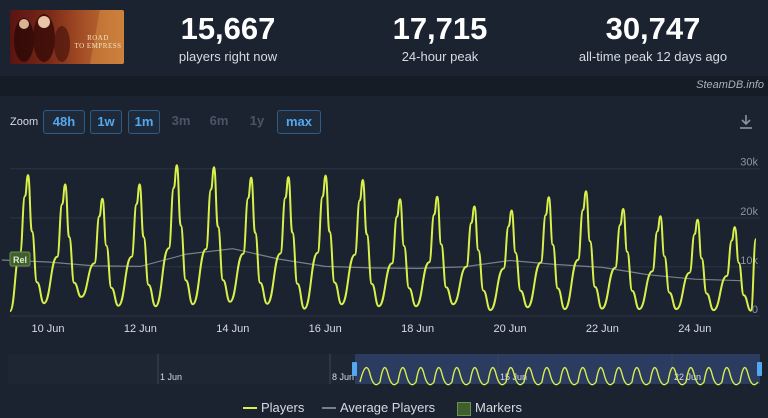  Describe the element at coordinates (755, 310) in the screenshot. I see `y-tick-label: 0` at that location.